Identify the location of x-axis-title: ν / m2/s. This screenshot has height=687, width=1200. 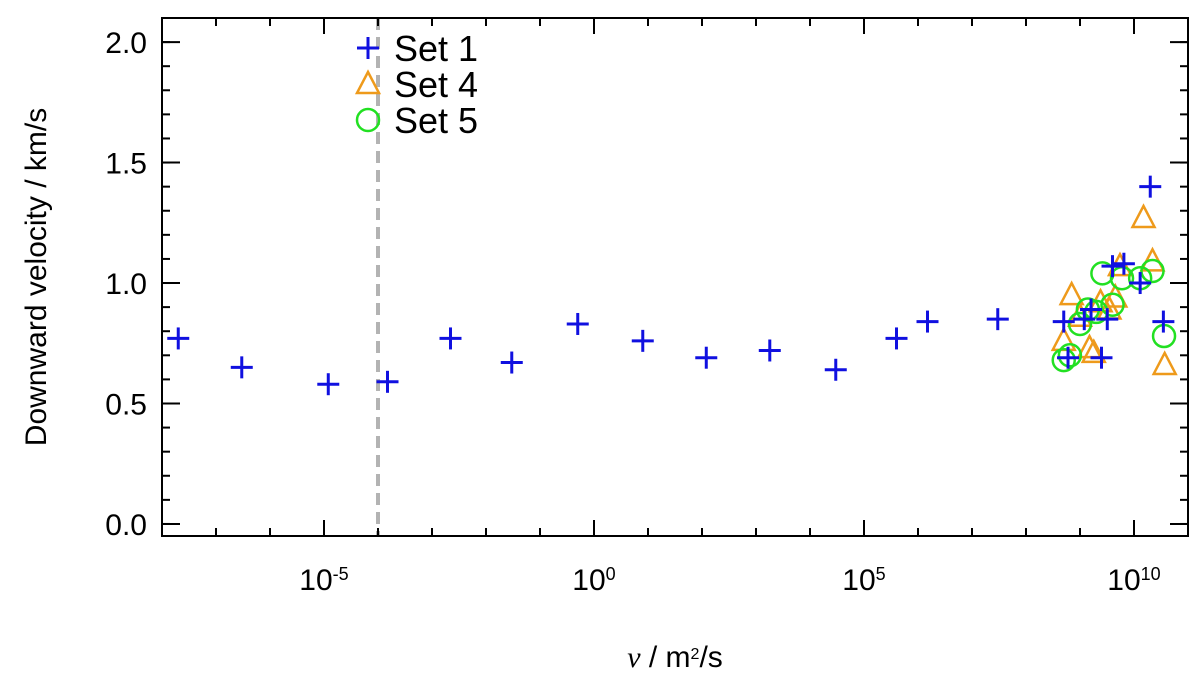
(675, 657).